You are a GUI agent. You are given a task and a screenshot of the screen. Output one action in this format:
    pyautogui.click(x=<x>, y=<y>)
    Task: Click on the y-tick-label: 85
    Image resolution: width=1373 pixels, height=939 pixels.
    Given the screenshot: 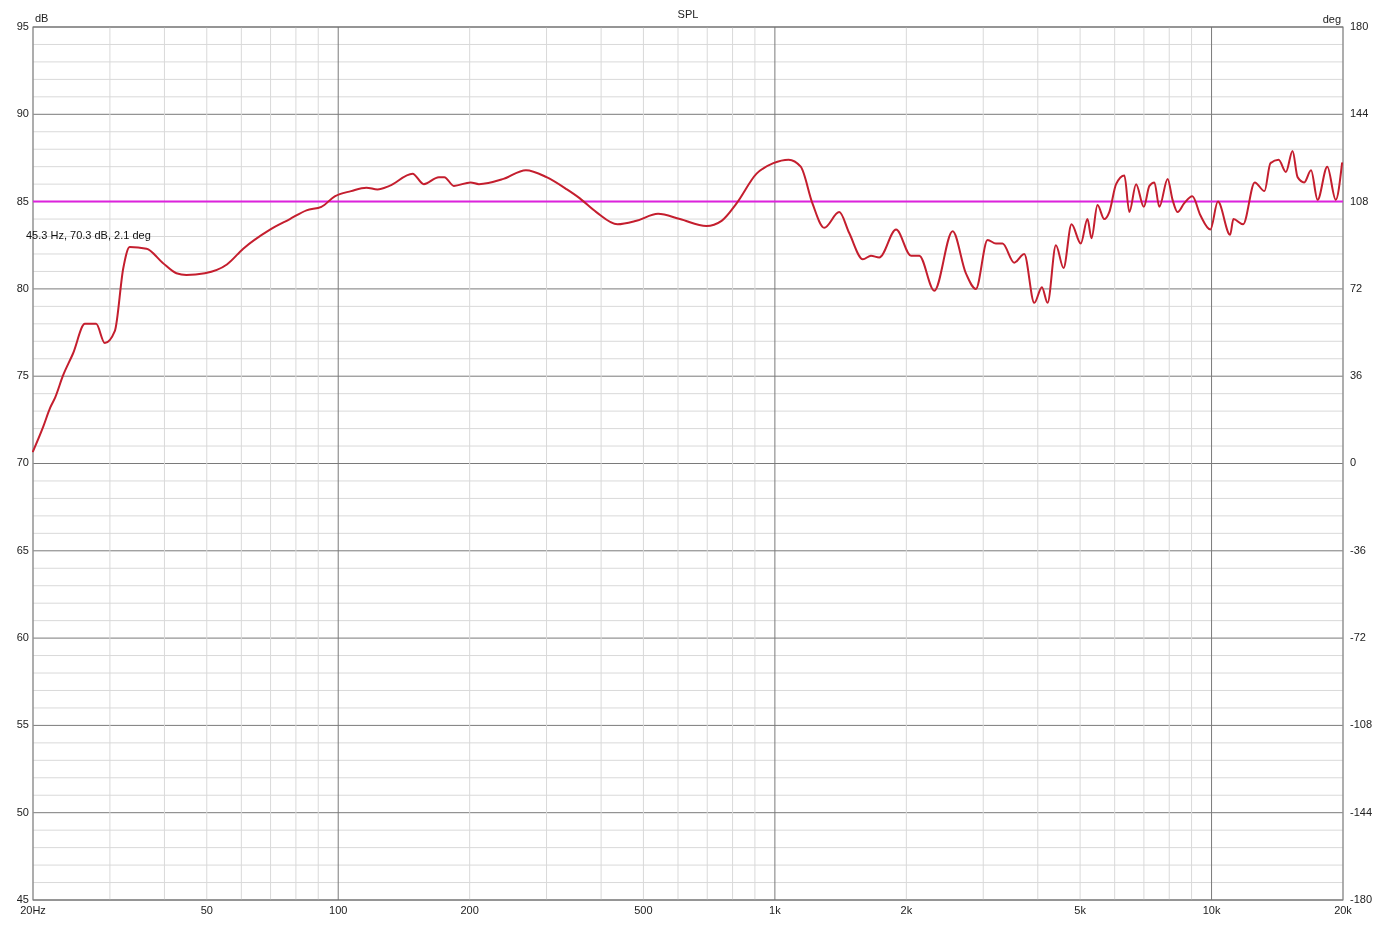 What is the action you would take?
    pyautogui.click(x=22, y=200)
    